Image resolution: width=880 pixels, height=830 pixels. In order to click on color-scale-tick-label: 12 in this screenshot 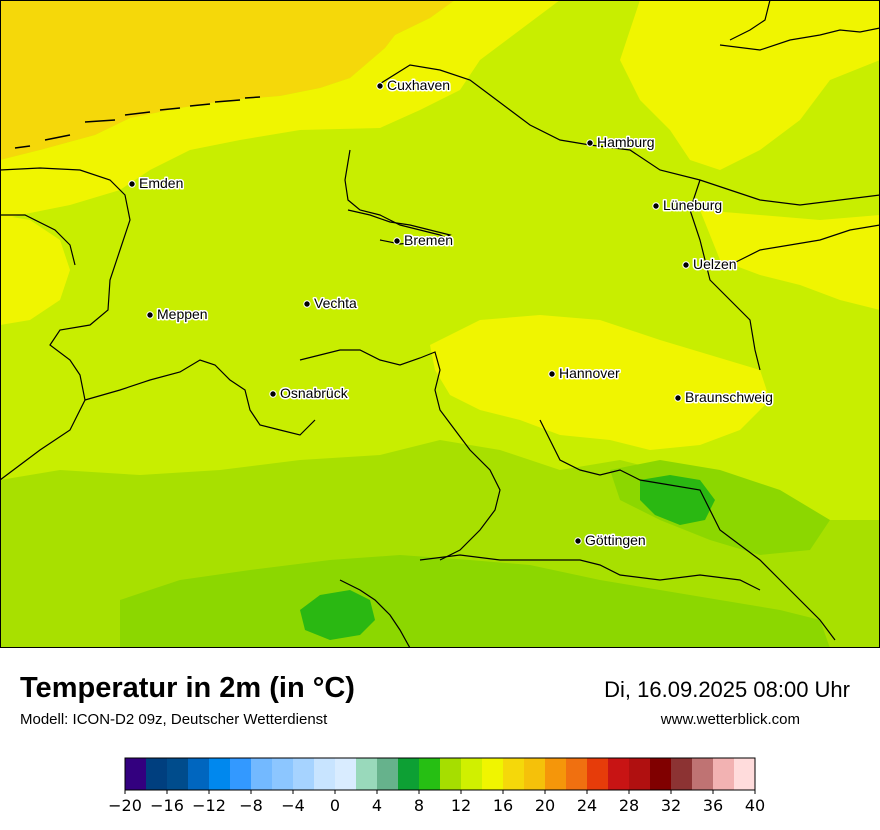, I will do `click(461, 805)`.